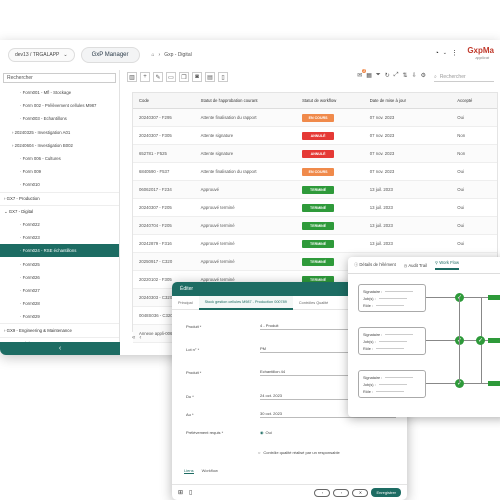 The image size is (500, 500). What do you see at coordinates (31, 172) in the screenshot?
I see `sidebar-item: · Form 009` at bounding box center [31, 172].